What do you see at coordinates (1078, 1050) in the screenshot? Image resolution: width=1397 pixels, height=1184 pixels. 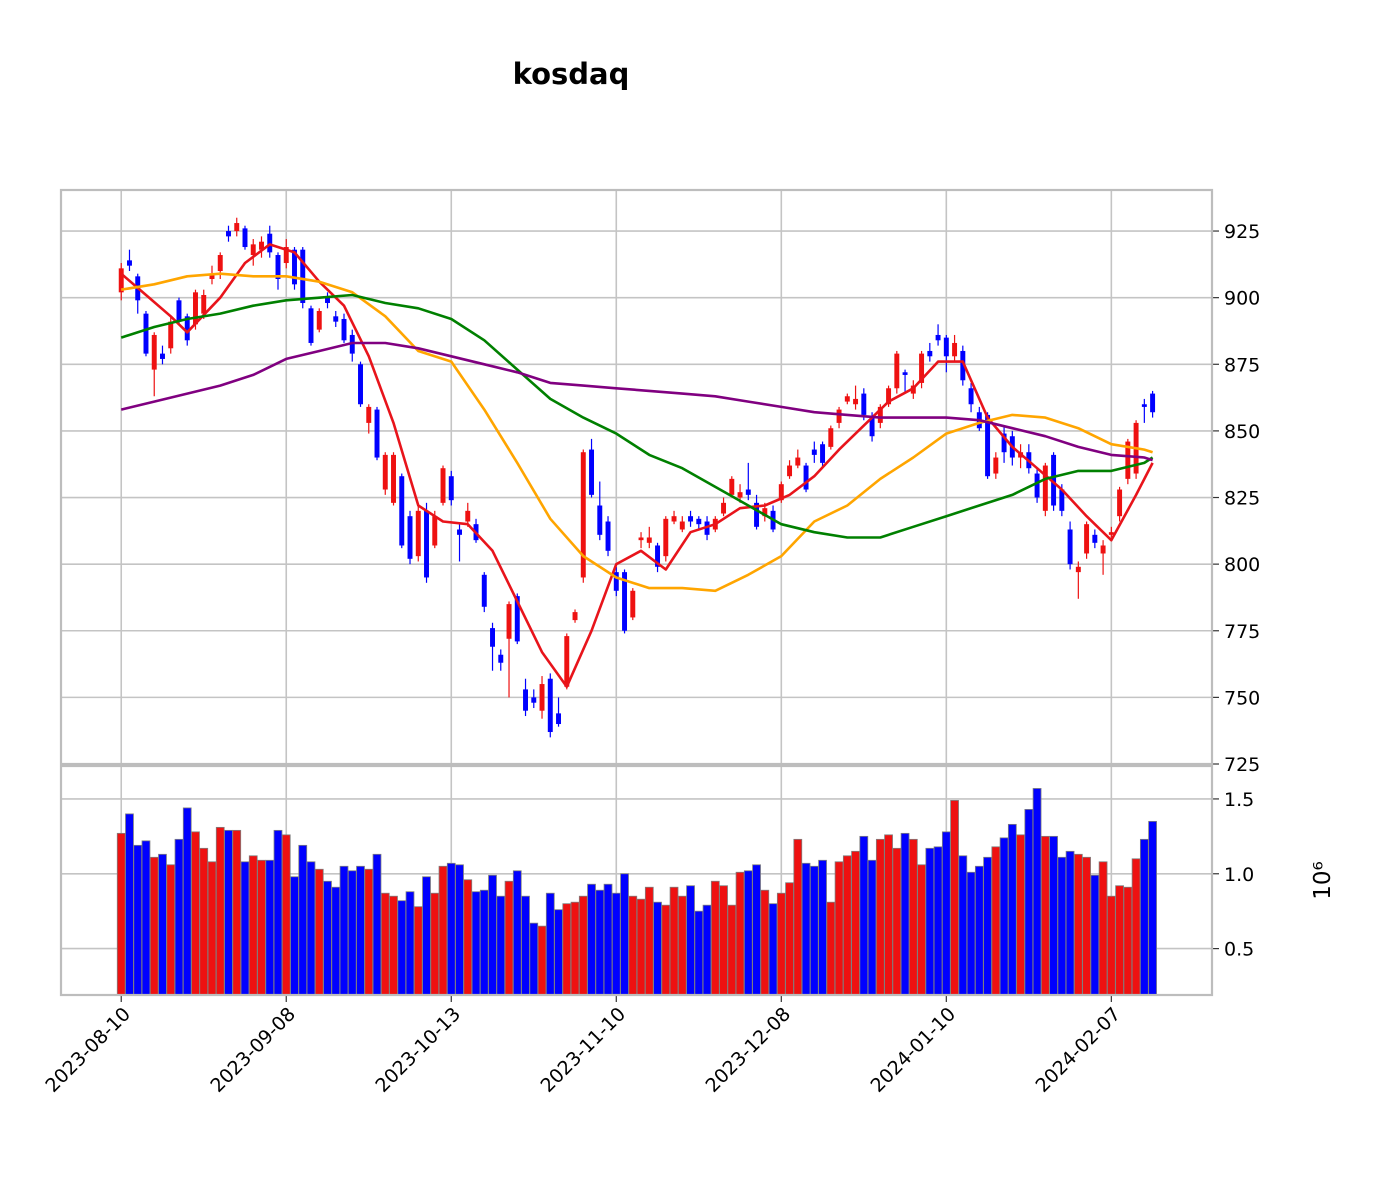 I see `x-tick-label: 2024-02-07` at bounding box center [1078, 1050].